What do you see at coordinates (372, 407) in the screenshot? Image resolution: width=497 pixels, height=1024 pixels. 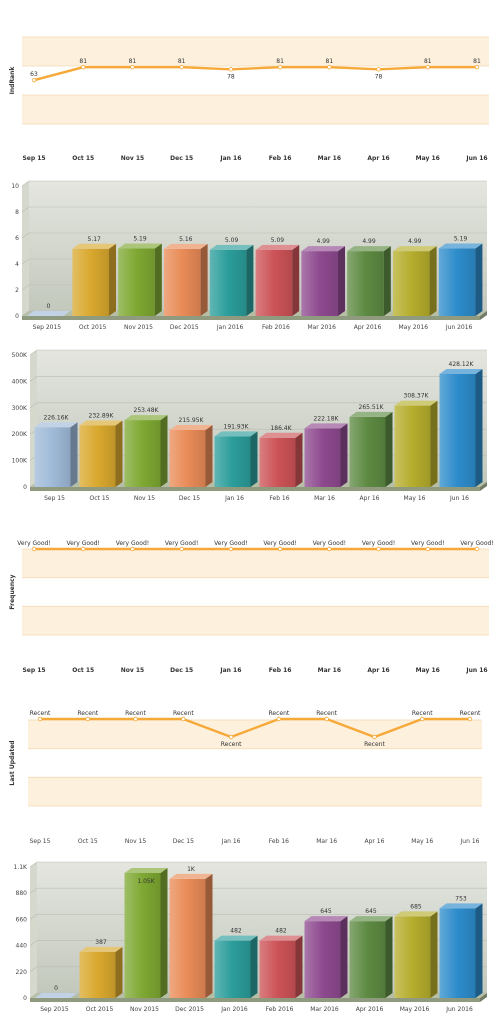 I see `bar-value-label: 265.51K` at bounding box center [372, 407].